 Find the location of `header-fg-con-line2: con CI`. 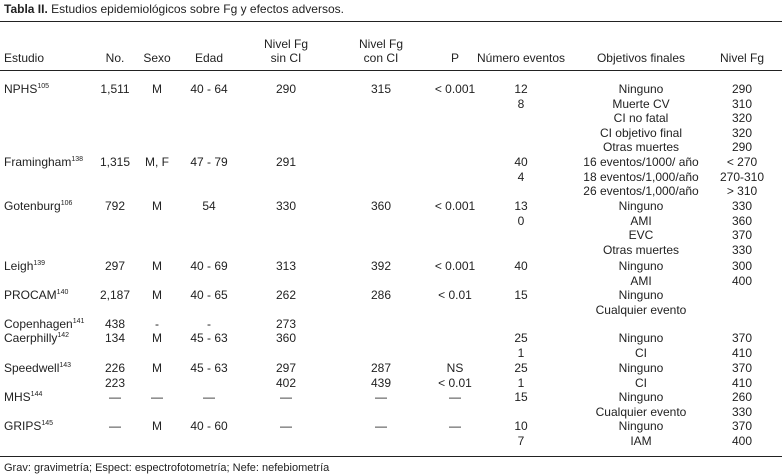

header-fg-con-line2: con CI is located at coordinates (381, 58).